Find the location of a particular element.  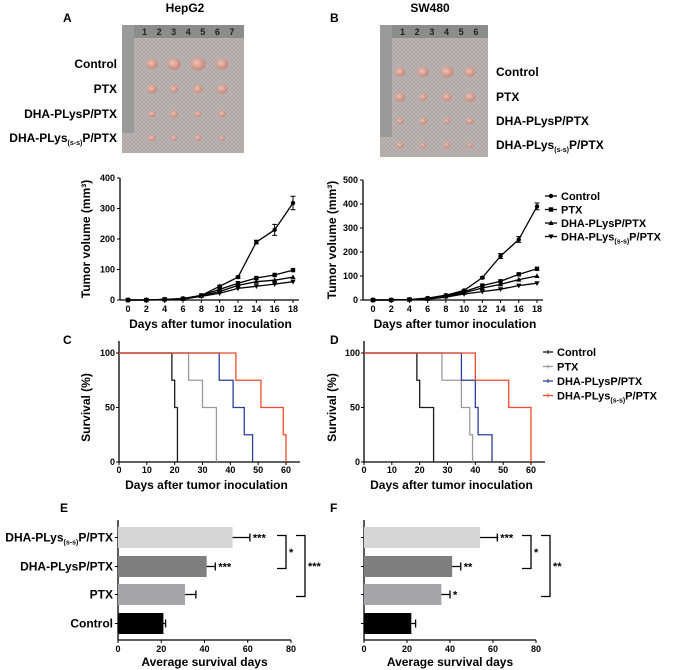

legend-label-ptx: PTX is located at coordinates (568, 368).